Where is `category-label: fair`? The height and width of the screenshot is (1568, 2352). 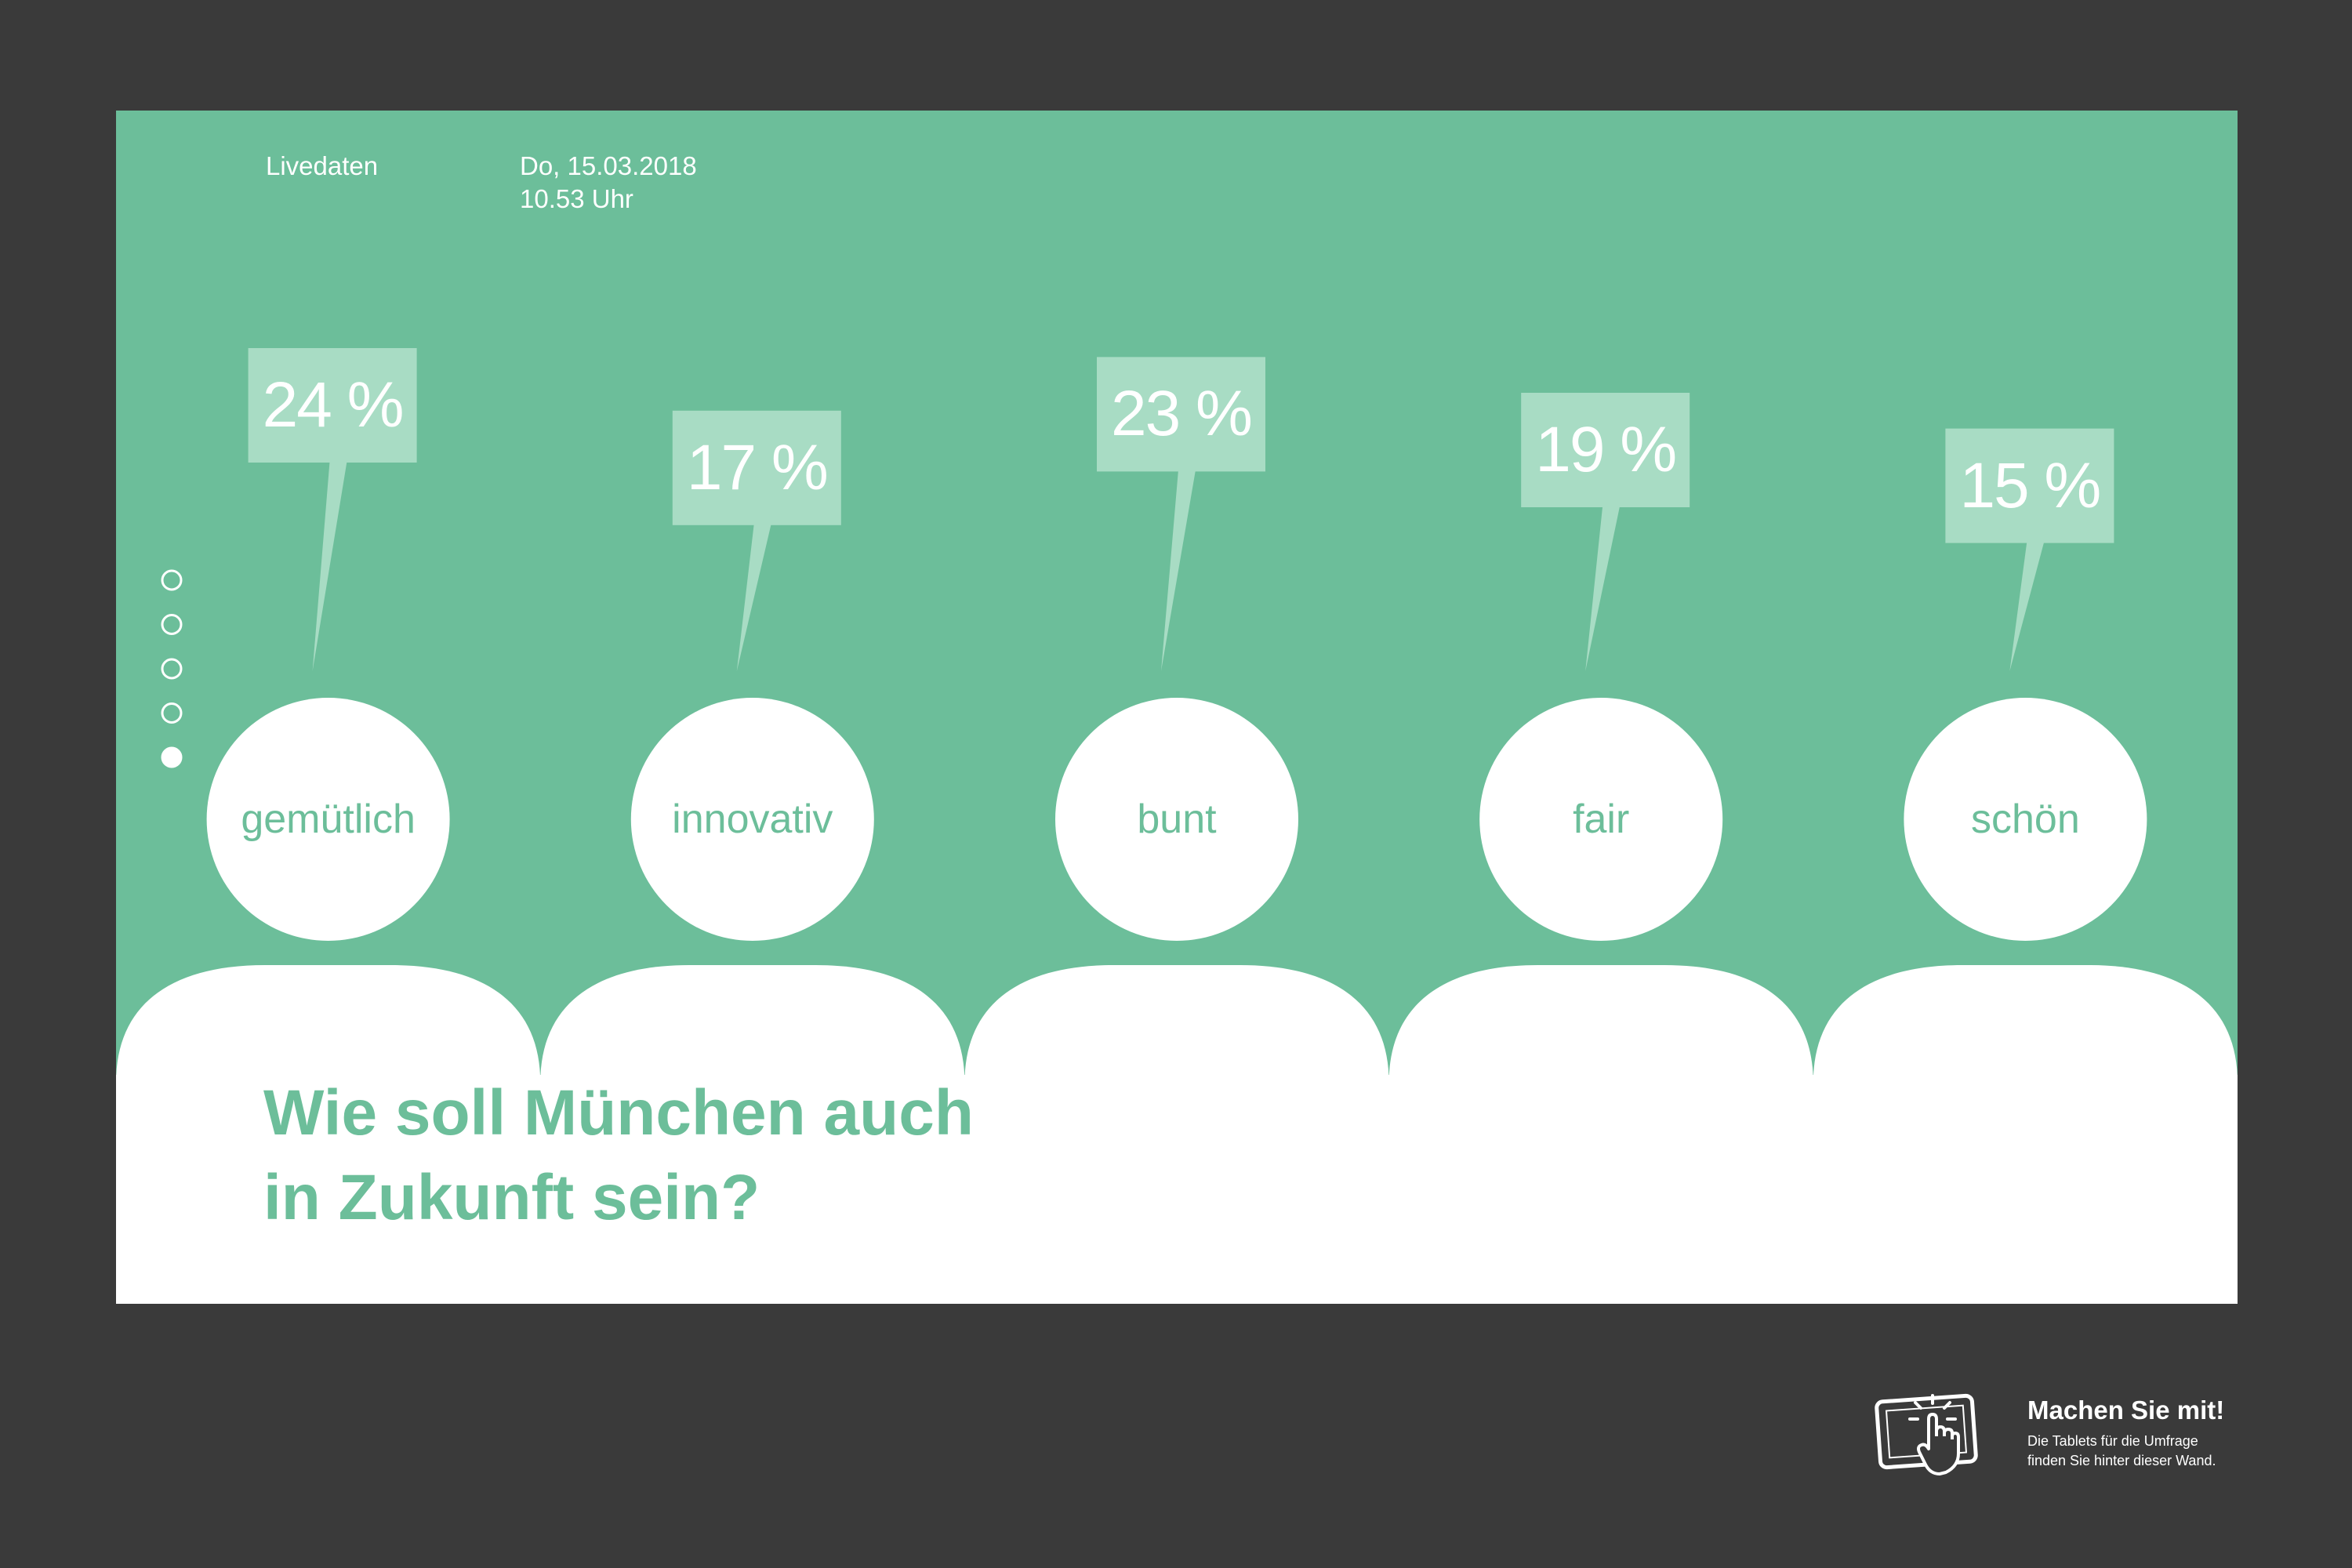 category-label: fair is located at coordinates (1601, 819).